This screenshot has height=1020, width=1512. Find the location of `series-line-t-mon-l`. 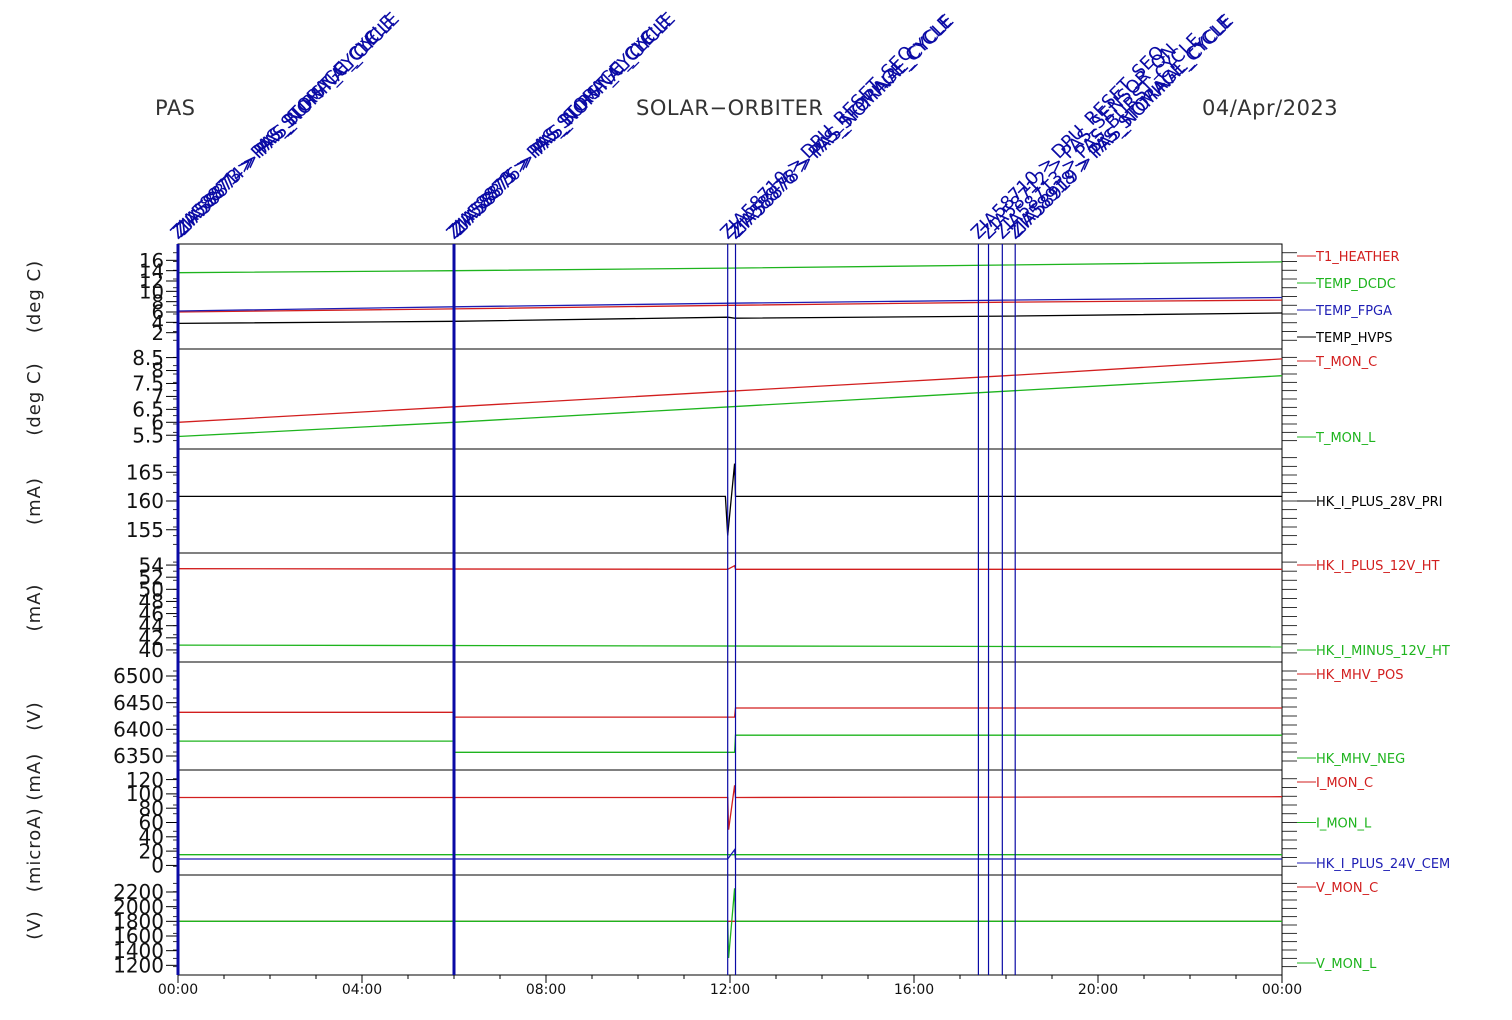

series-line-t-mon-l is located at coordinates (730, 406).